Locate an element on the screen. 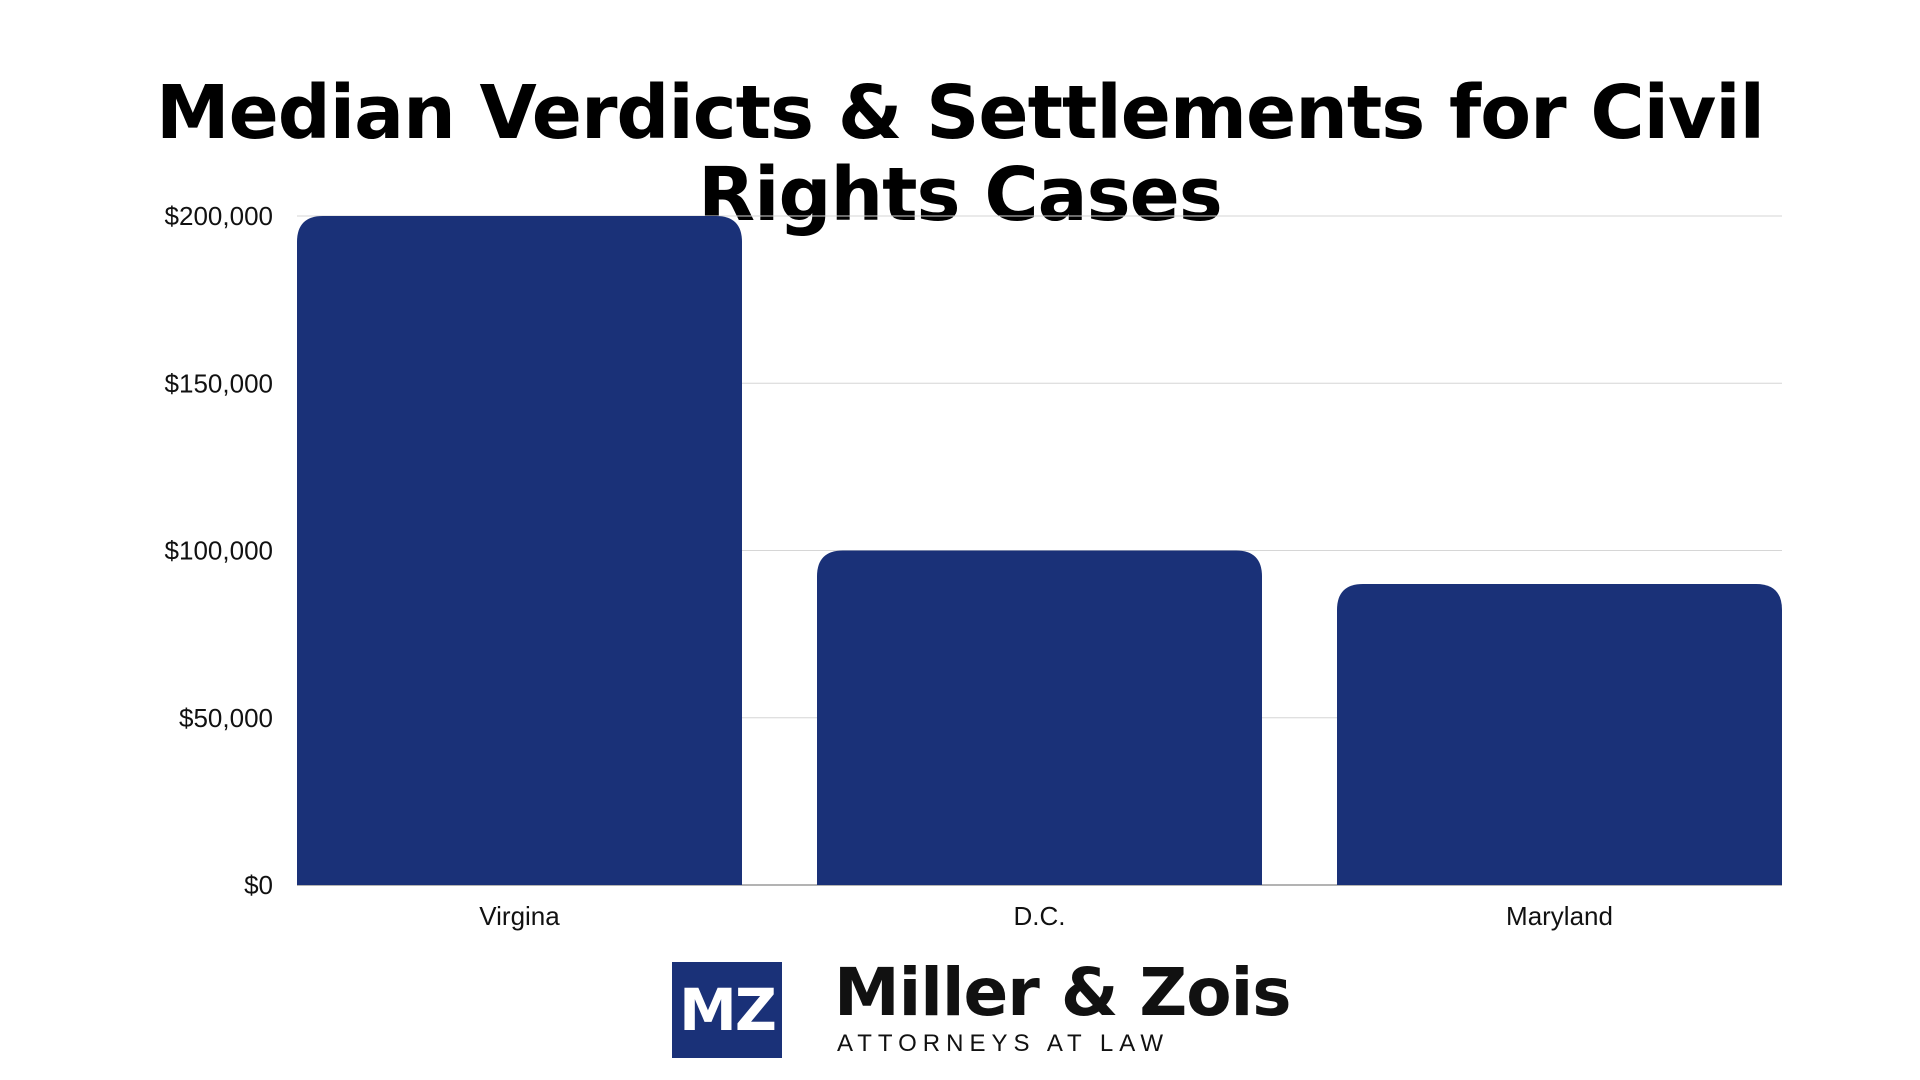 The image size is (1920, 1080). y-tick-label: $150,000 is located at coordinates (219, 383).